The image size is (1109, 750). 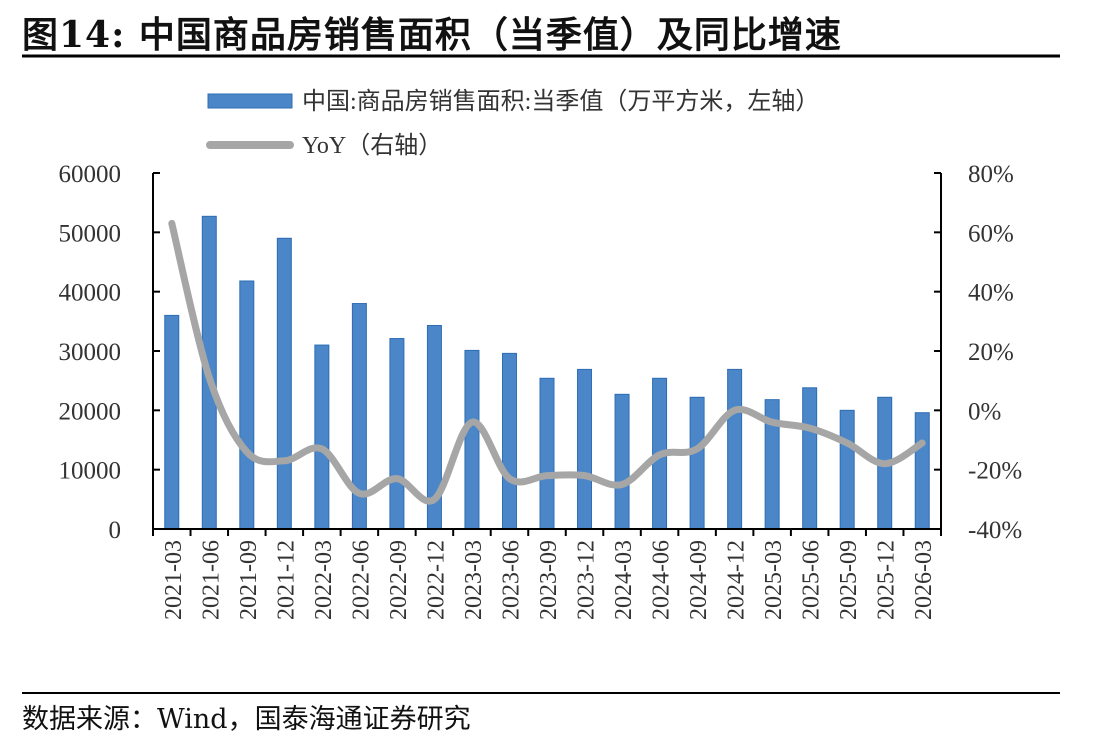 What do you see at coordinates (737, 580) in the screenshot?
I see `x-tick-label: 2024-12` at bounding box center [737, 580].